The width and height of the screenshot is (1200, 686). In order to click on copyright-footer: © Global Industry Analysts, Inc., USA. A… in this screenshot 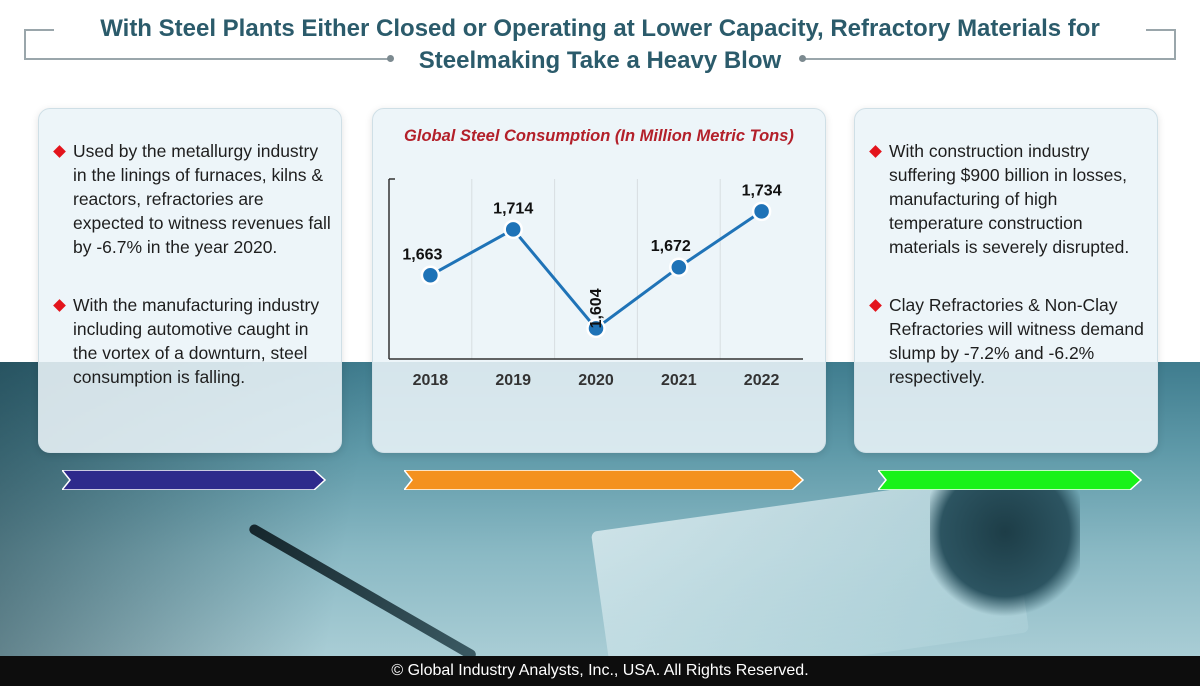, I will do `click(600, 671)`.